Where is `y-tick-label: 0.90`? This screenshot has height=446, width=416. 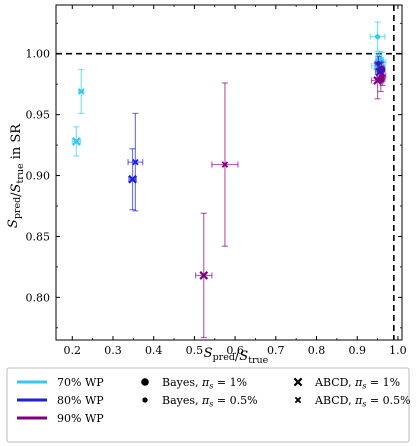 y-tick-label: 0.90 is located at coordinates (38, 176).